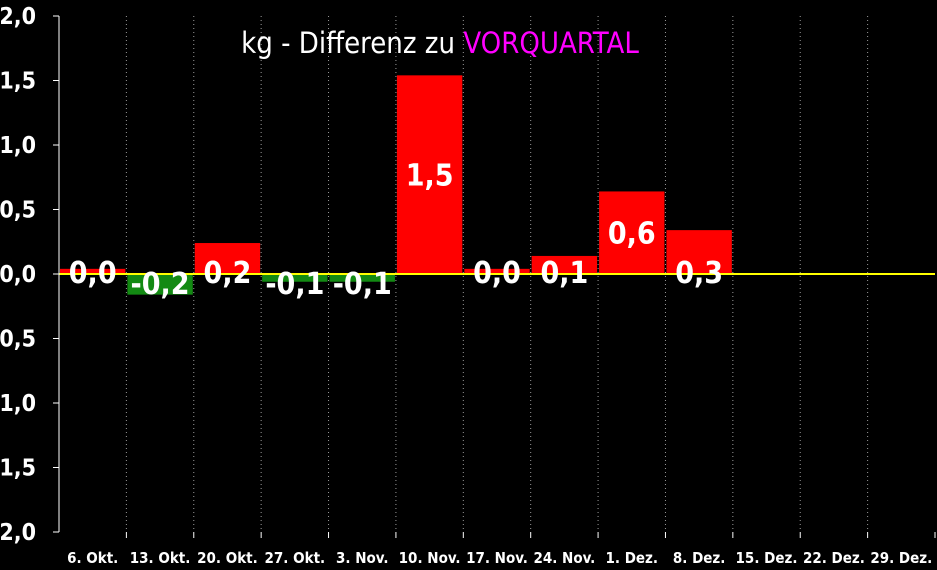  Describe the element at coordinates (767, 558) in the screenshot. I see `x-tick-label: 15. Dez.` at that location.